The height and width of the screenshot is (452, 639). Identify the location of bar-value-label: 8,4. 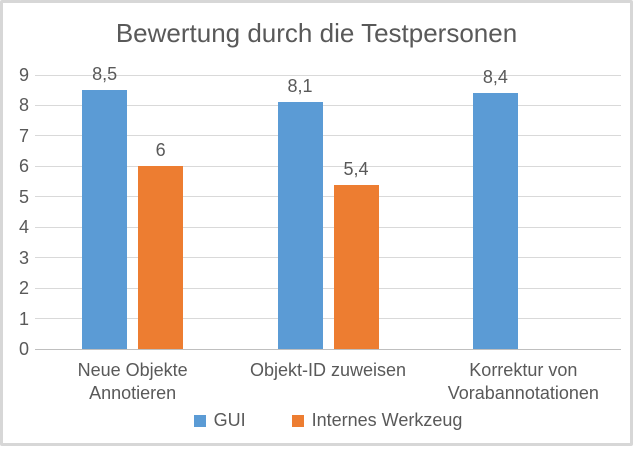
(495, 77).